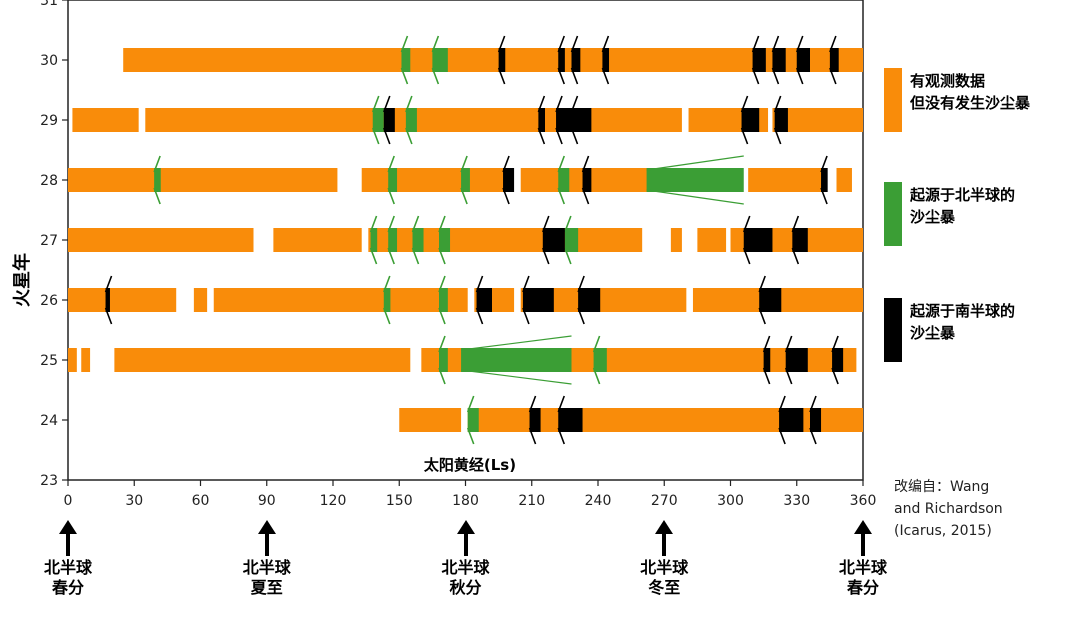 The height and width of the screenshot is (622, 1080). What do you see at coordinates (863, 559) in the screenshot?
I see `season-marker: 北半球 春分` at bounding box center [863, 559].